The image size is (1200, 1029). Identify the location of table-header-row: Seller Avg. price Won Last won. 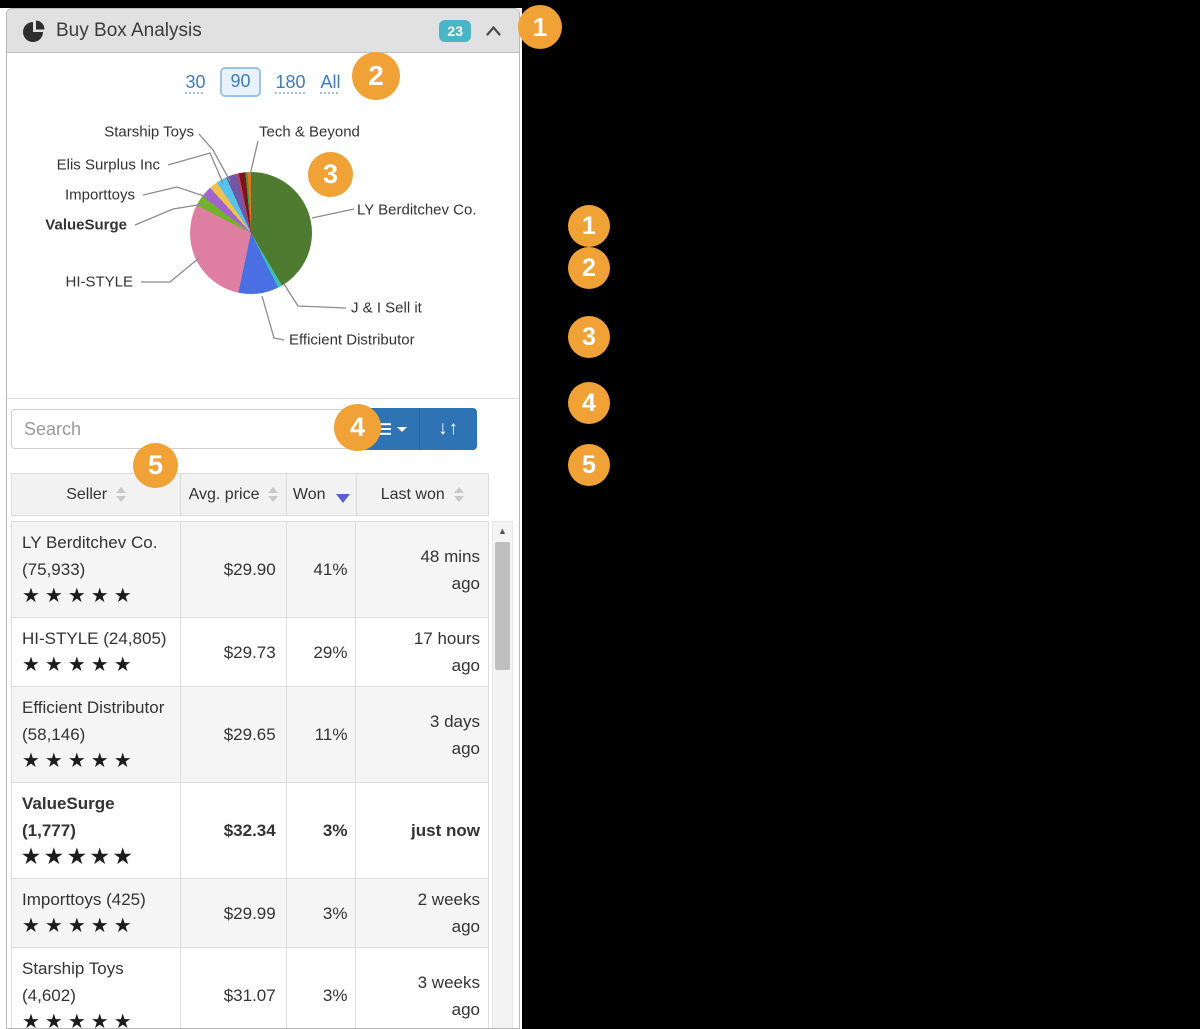
(250, 494).